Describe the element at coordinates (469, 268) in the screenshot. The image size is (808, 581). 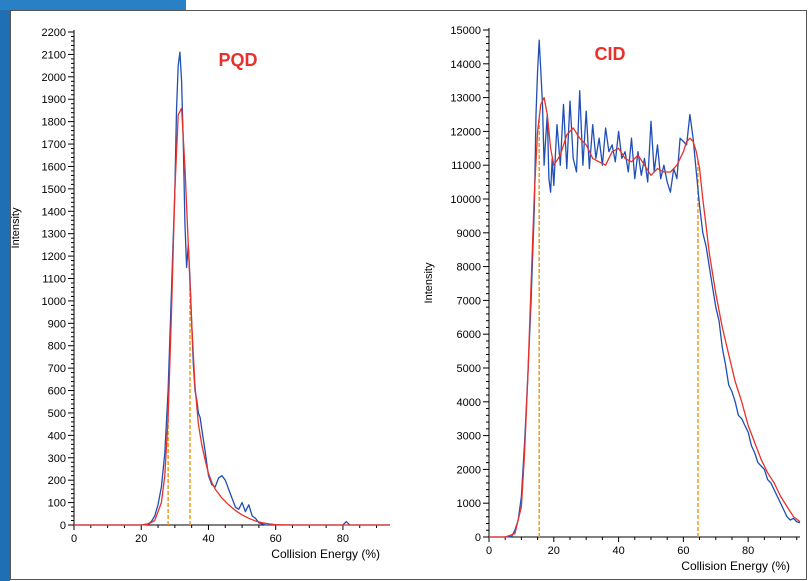
I see `cid-y-tick-label: 8000` at that location.